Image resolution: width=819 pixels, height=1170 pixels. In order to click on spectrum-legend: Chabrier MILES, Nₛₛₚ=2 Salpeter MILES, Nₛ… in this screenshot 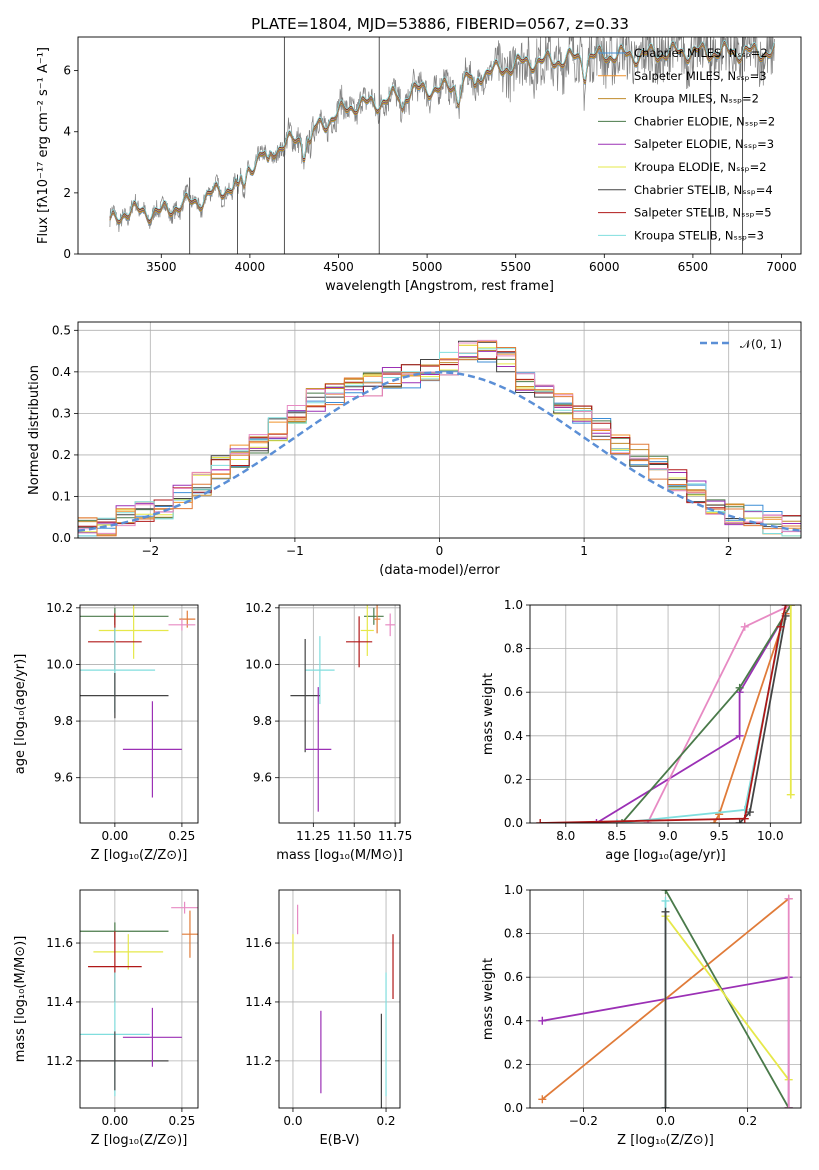, I will do `click(686, 144)`.